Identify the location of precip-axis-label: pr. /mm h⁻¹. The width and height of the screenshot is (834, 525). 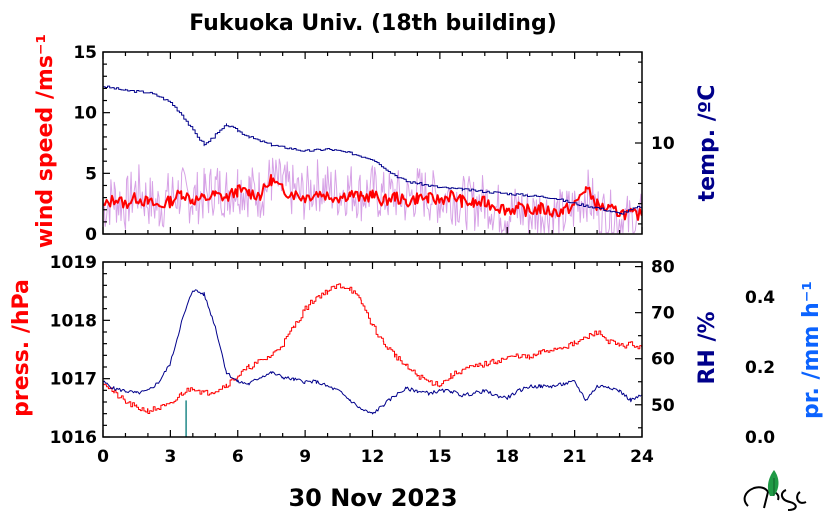
(811, 350).